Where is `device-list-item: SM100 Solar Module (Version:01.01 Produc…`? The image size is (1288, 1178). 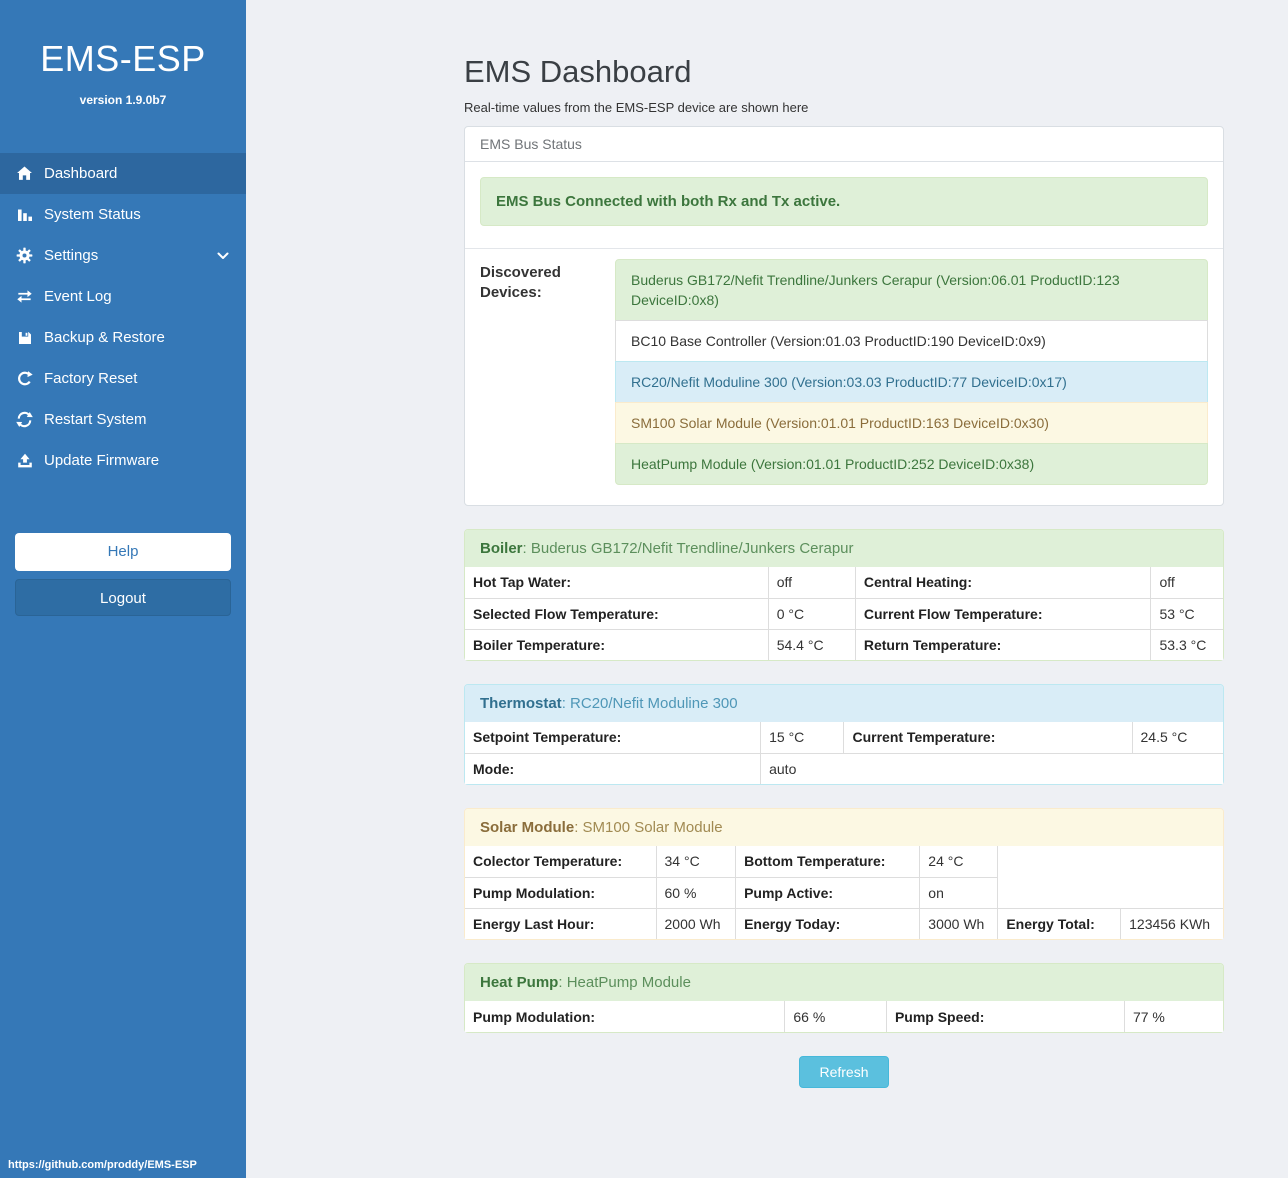
device-list-item: SM100 Solar Module (Version:01.01 Produc… is located at coordinates (911, 423).